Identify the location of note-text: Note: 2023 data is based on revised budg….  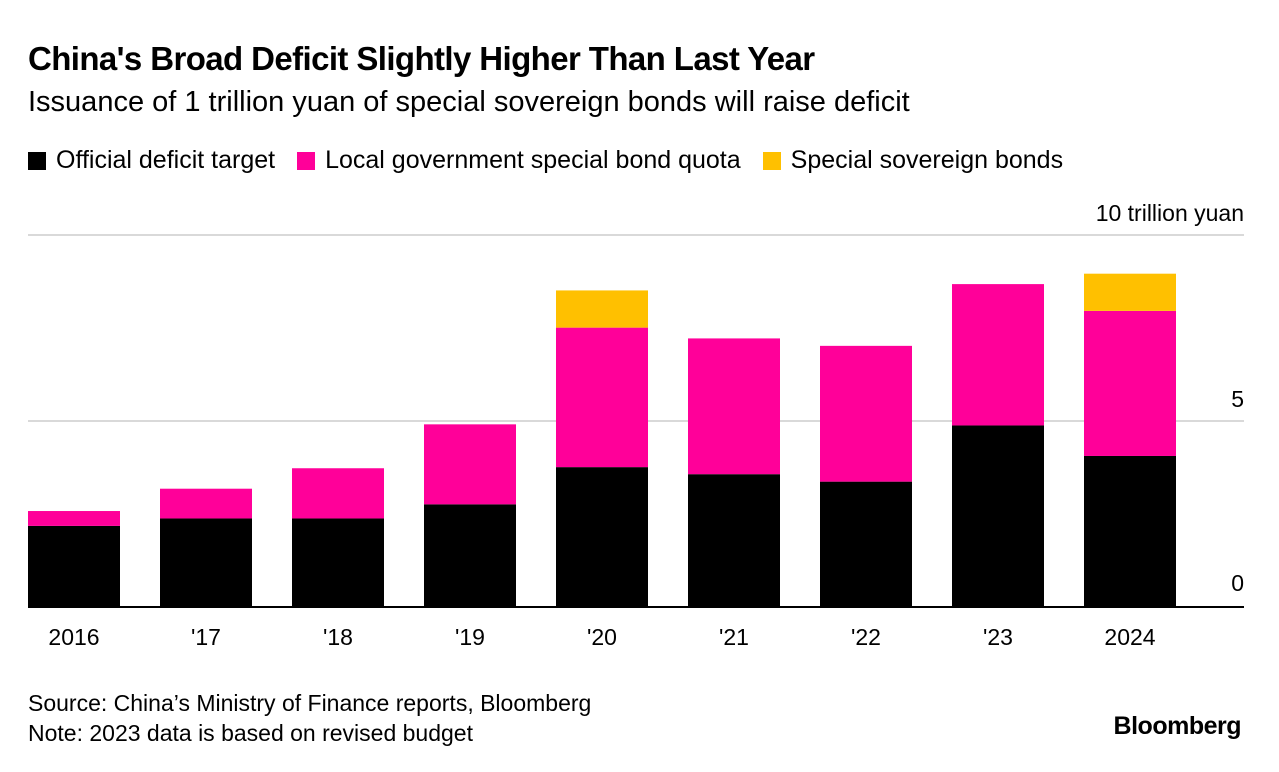
(250, 733).